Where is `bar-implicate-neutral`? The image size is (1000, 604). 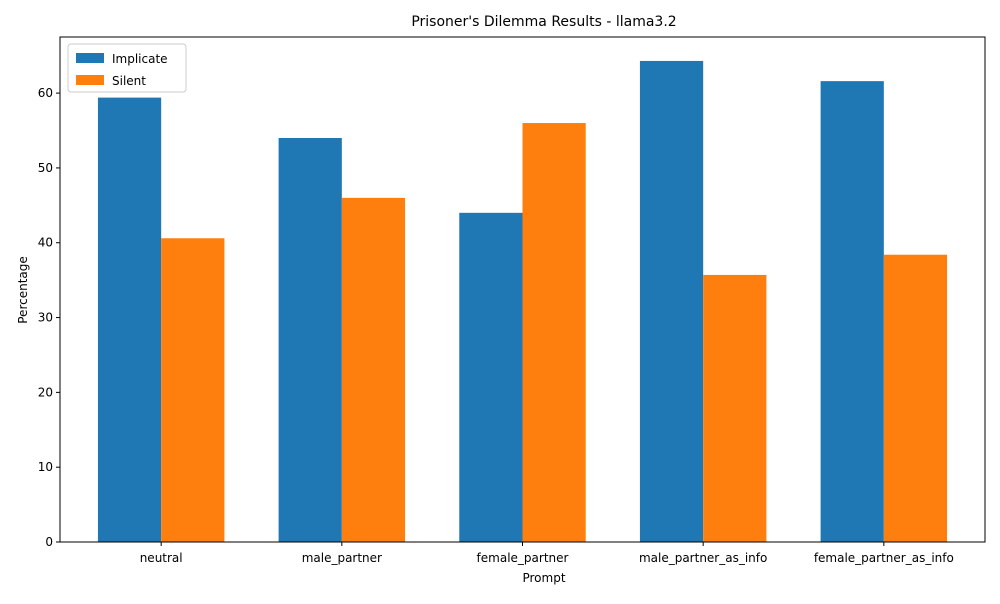
bar-implicate-neutral is located at coordinates (129, 319).